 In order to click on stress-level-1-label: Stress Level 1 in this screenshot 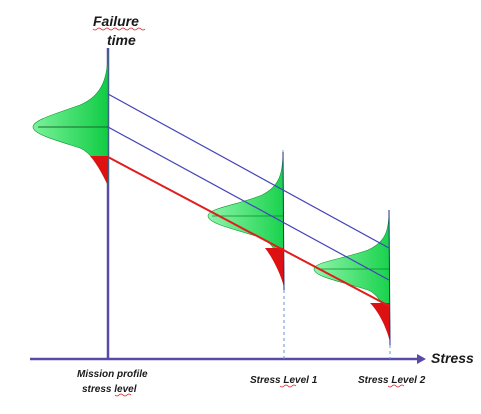, I will do `click(284, 380)`.